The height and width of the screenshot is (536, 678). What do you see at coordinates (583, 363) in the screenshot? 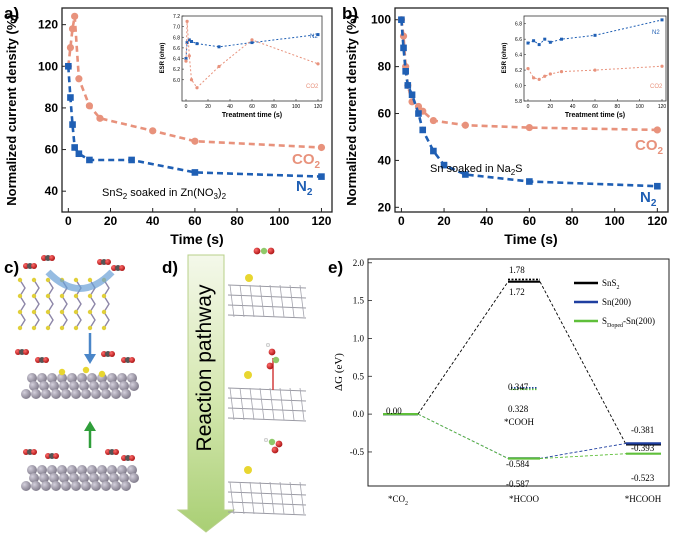
I see `connector-sns2` at bounding box center [583, 363].